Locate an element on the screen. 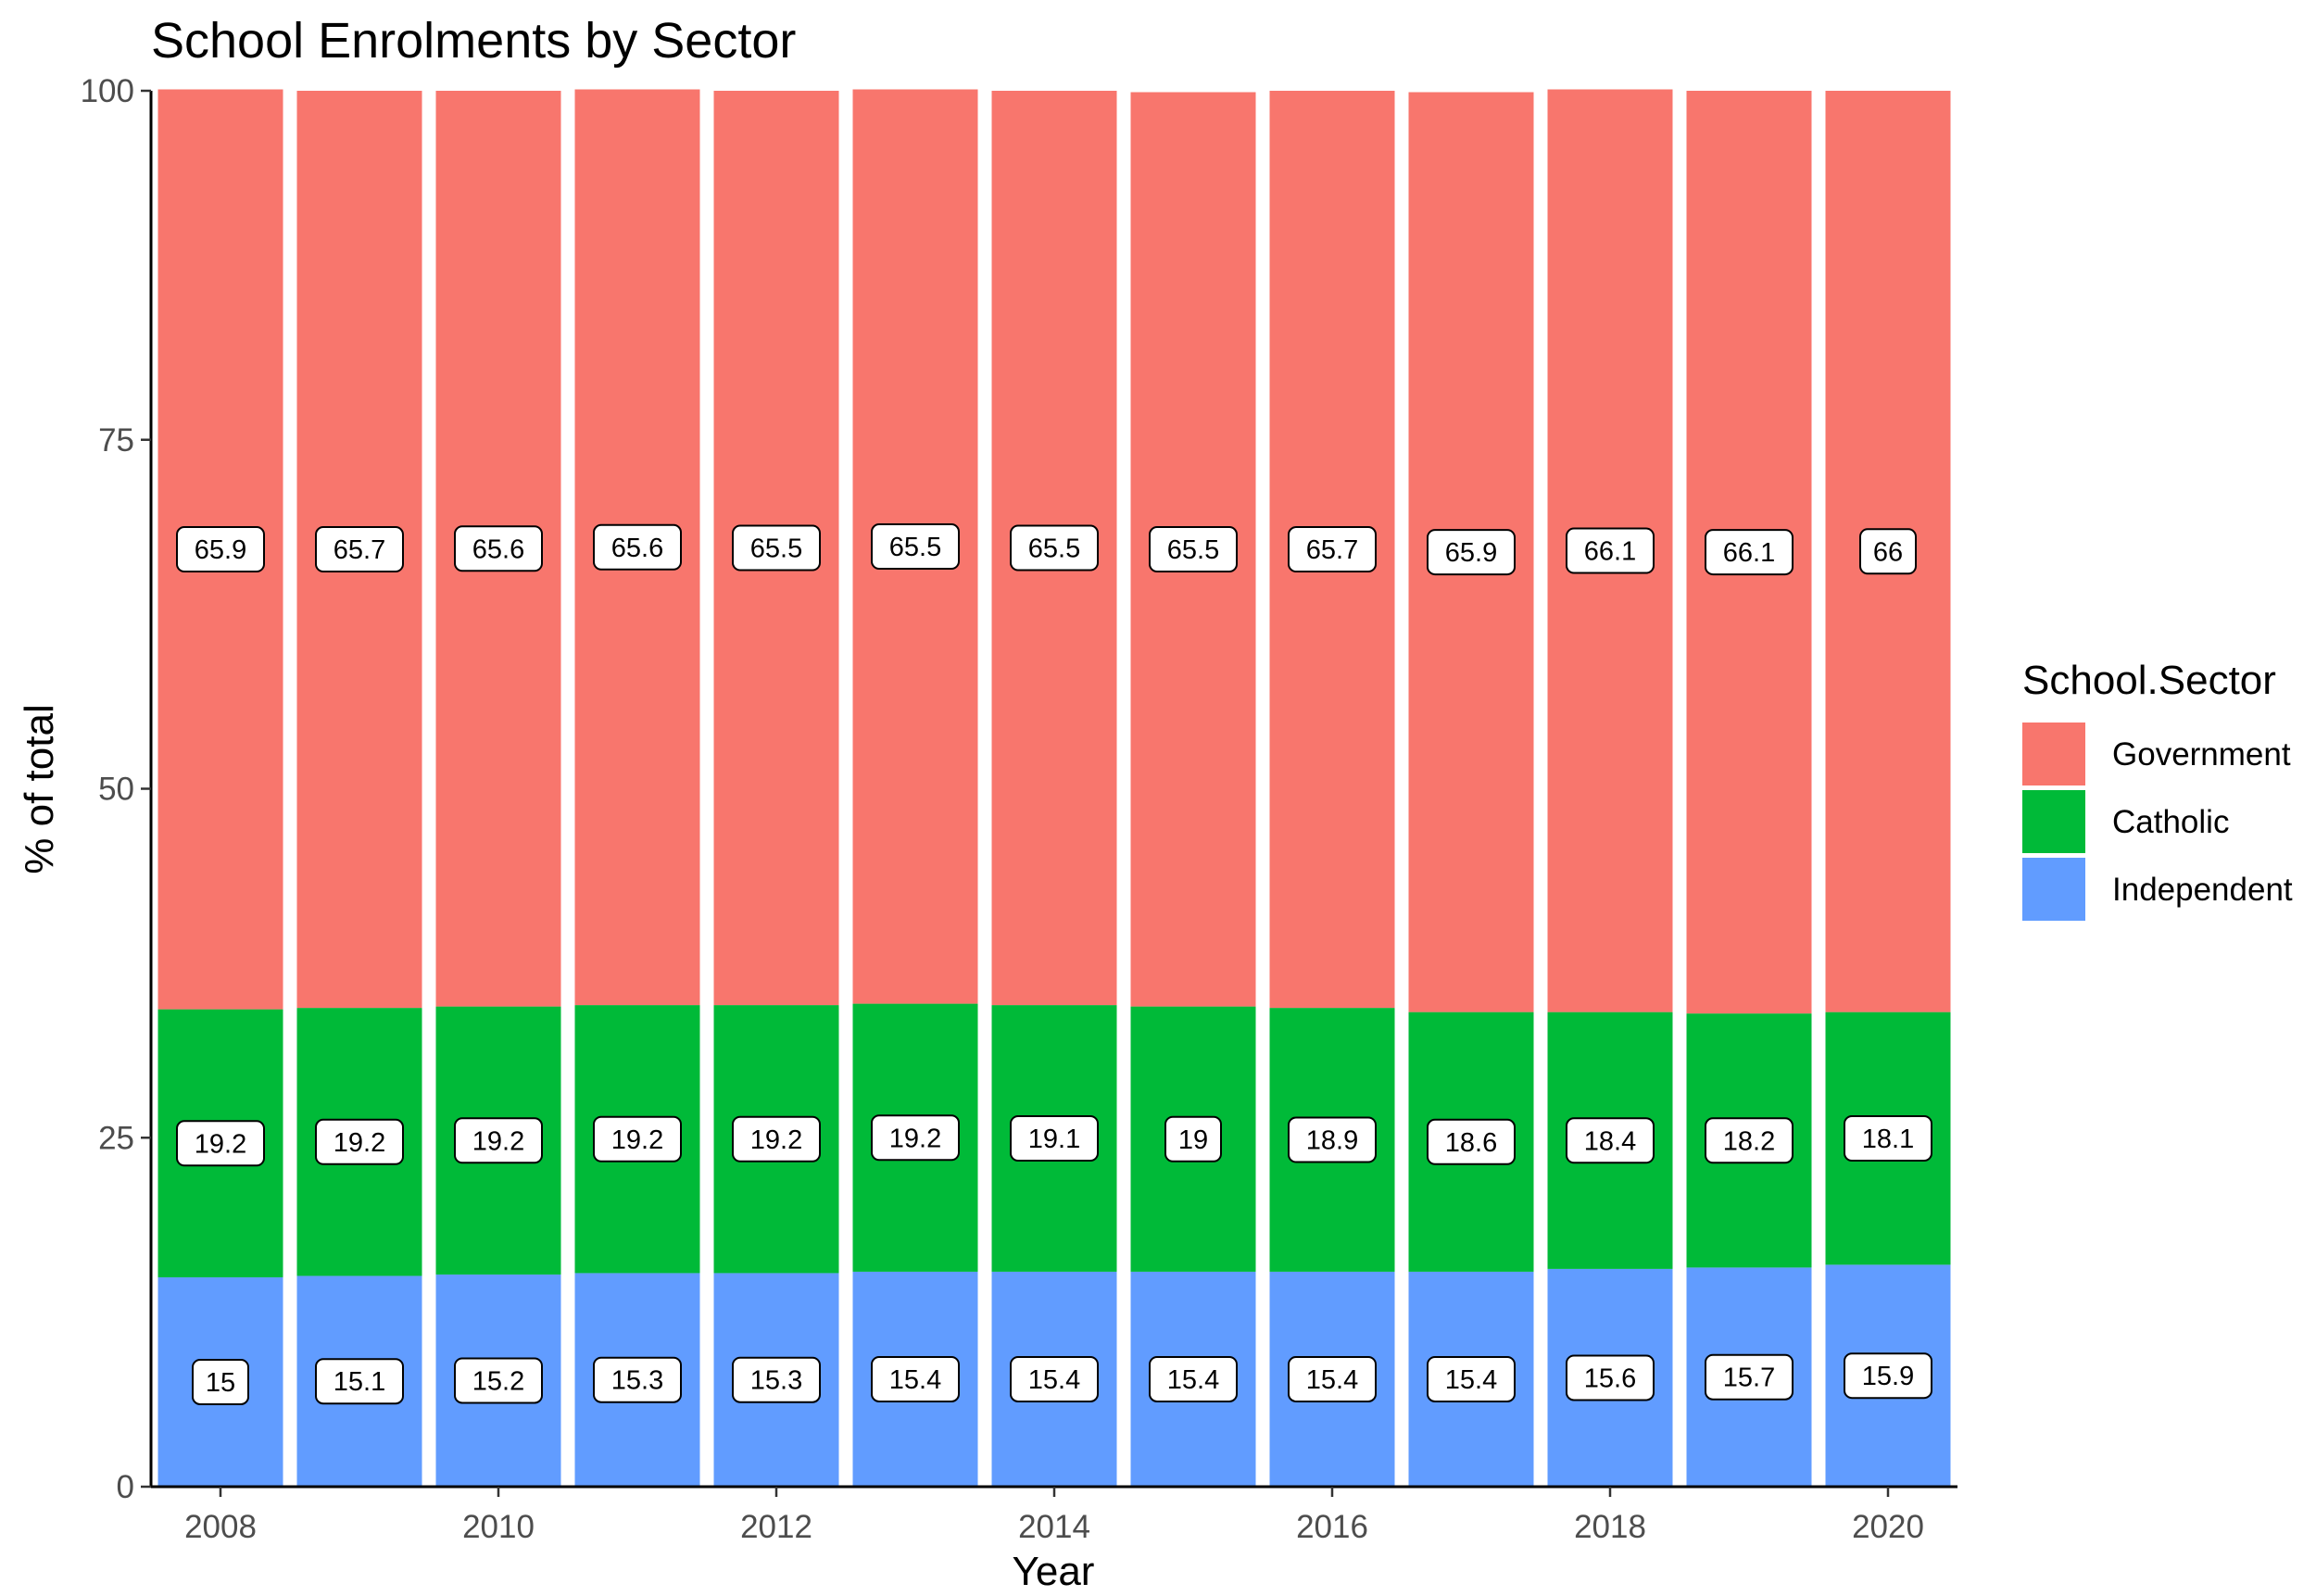 The width and height of the screenshot is (2316, 1596). x-tick-label: 2014 is located at coordinates (1054, 1527).